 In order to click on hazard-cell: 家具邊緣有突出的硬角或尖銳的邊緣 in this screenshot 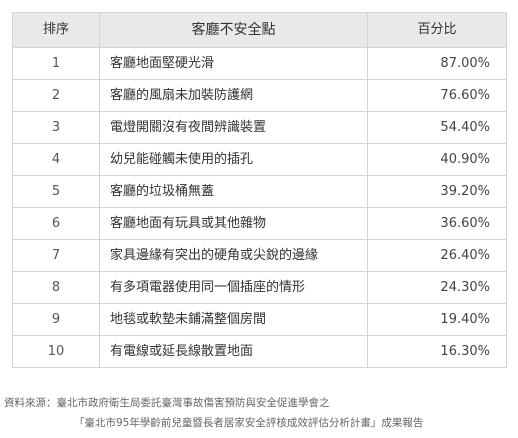, I will do `click(233, 255)`.